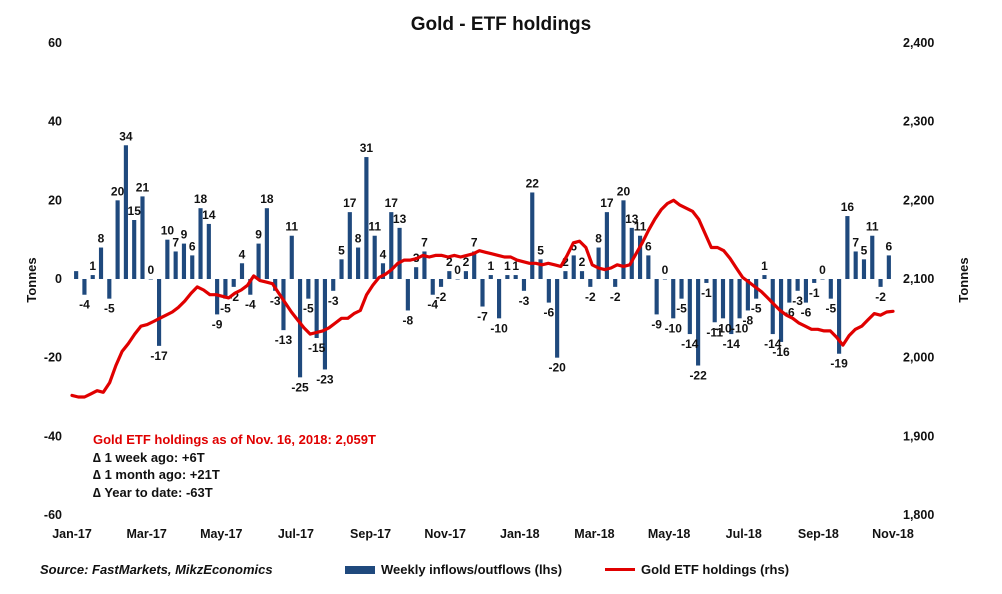  What do you see at coordinates (872, 227) in the screenshot?
I see `bar-label: 11` at bounding box center [872, 227].